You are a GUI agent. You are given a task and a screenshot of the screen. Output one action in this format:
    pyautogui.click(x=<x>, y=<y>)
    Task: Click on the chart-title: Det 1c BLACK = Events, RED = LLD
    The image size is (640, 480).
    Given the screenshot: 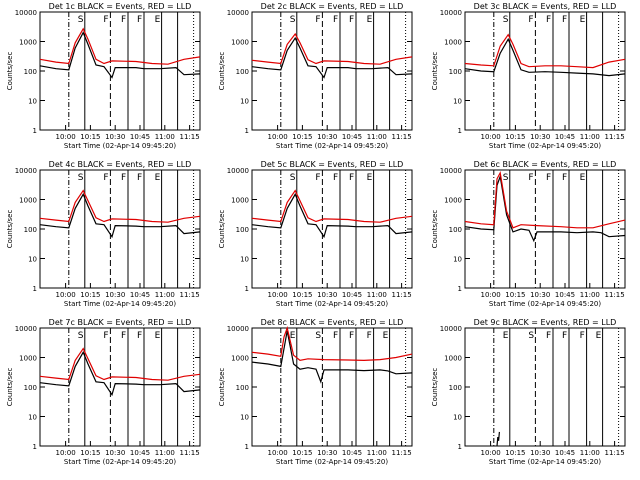 What is the action you would take?
    pyautogui.click(x=120, y=6)
    